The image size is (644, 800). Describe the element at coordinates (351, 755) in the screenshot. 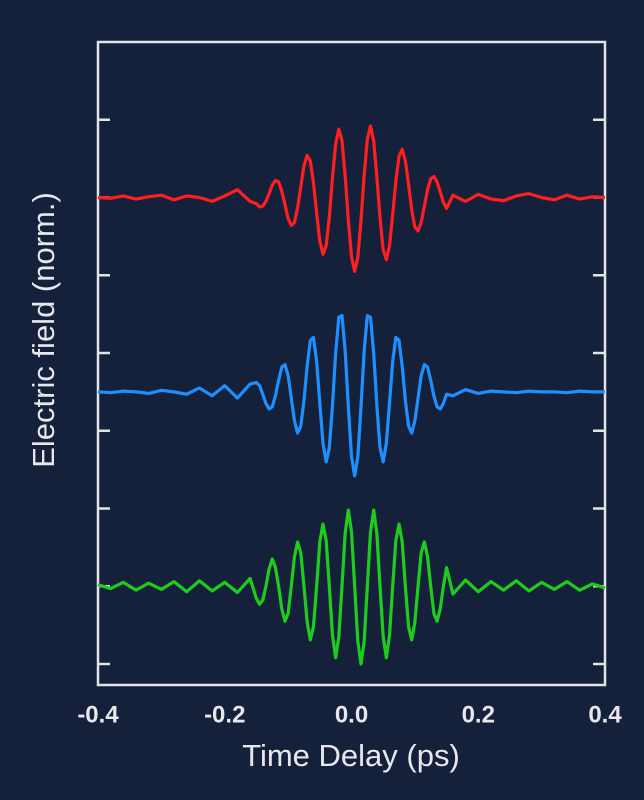

I see `x-axis-label: Time Delay (ps)` at that location.